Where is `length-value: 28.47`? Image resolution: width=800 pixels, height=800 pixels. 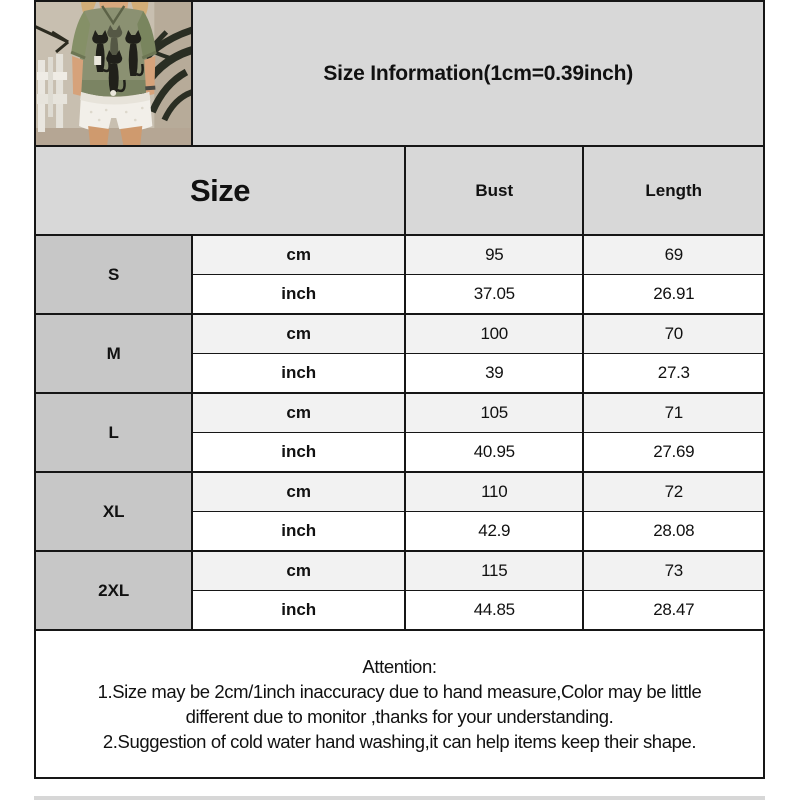 length-value: 28.47 is located at coordinates (673, 610).